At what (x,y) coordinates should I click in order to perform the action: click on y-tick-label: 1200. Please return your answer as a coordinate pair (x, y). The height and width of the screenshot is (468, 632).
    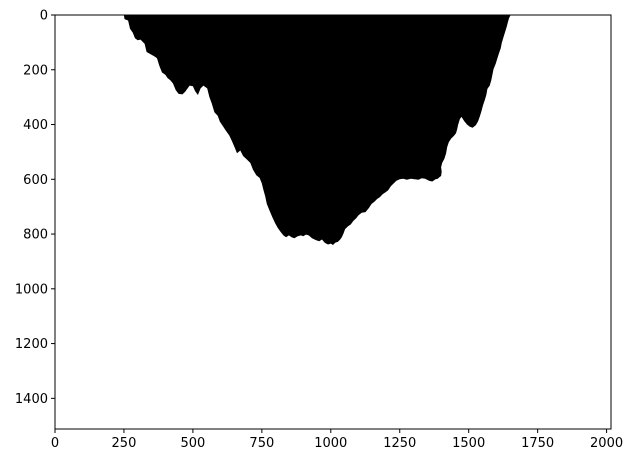
    Looking at the image, I should click on (31, 344).